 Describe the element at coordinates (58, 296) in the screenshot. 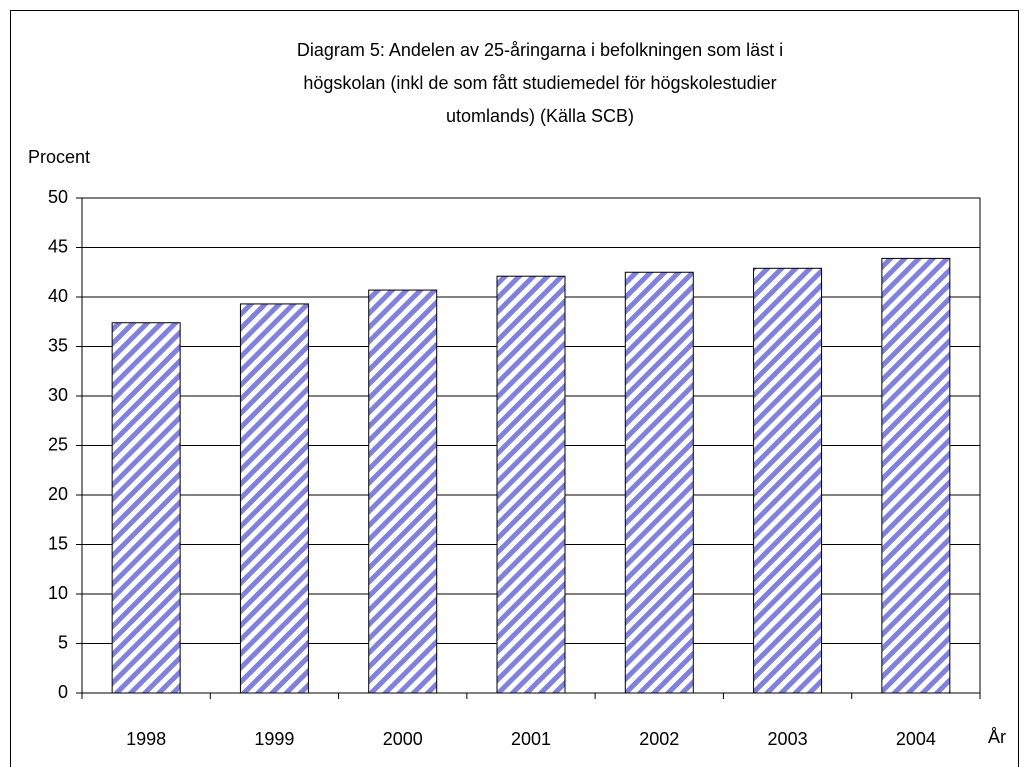

I see `y-tick-label: 40` at that location.